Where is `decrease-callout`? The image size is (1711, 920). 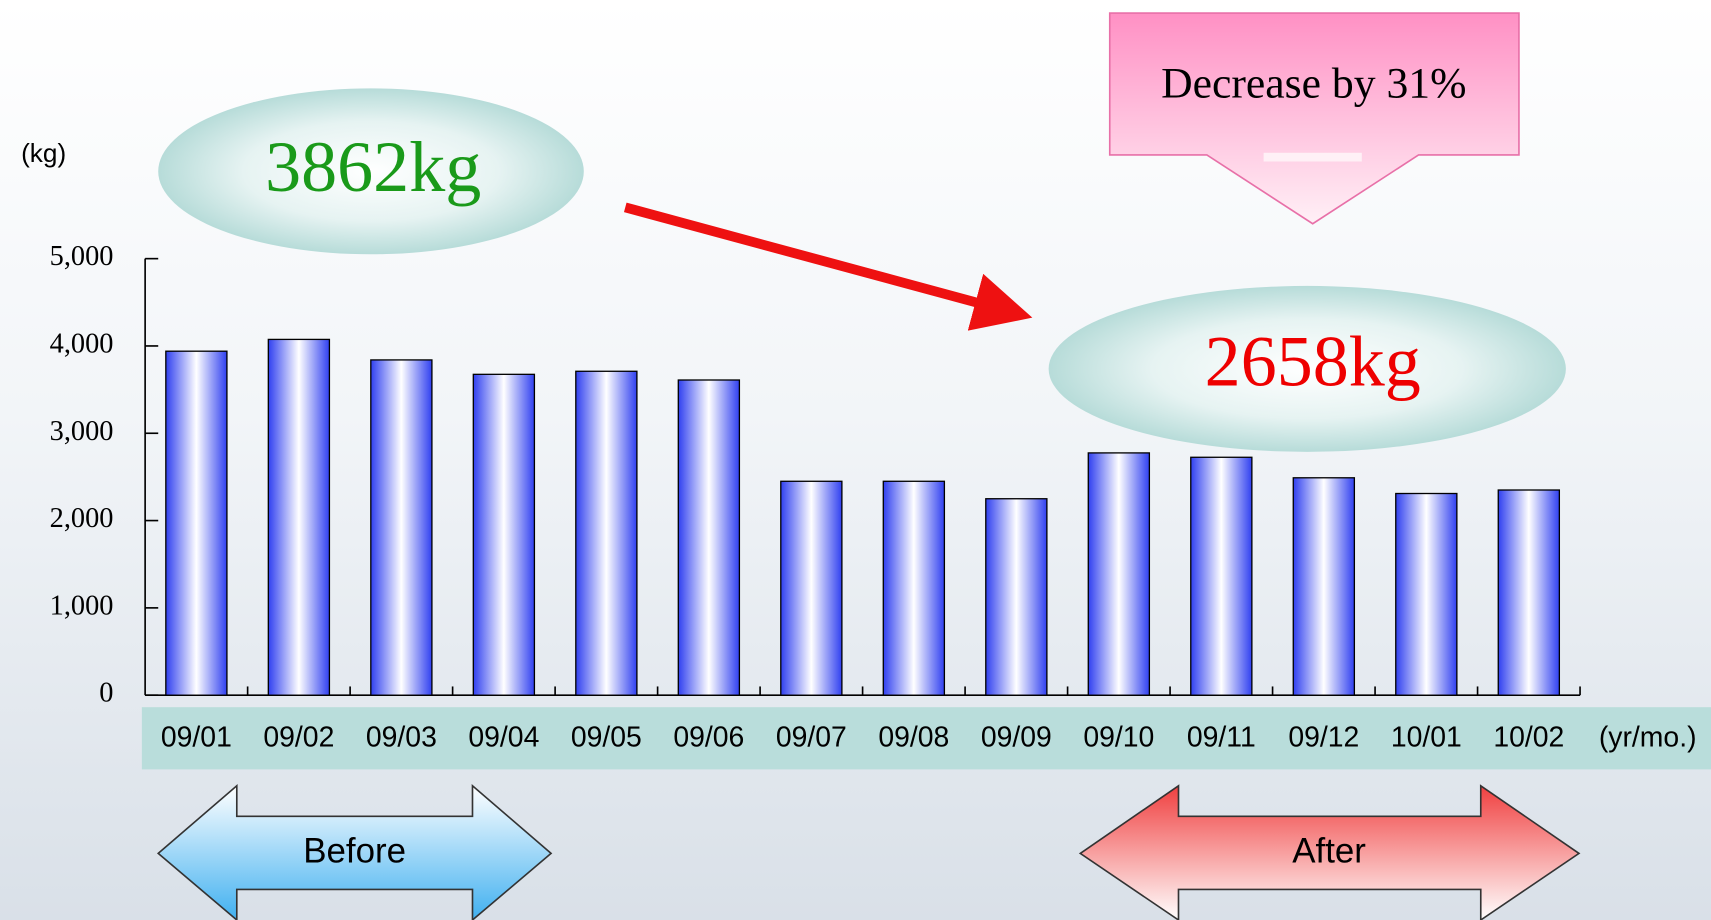 decrease-callout is located at coordinates (1314, 118).